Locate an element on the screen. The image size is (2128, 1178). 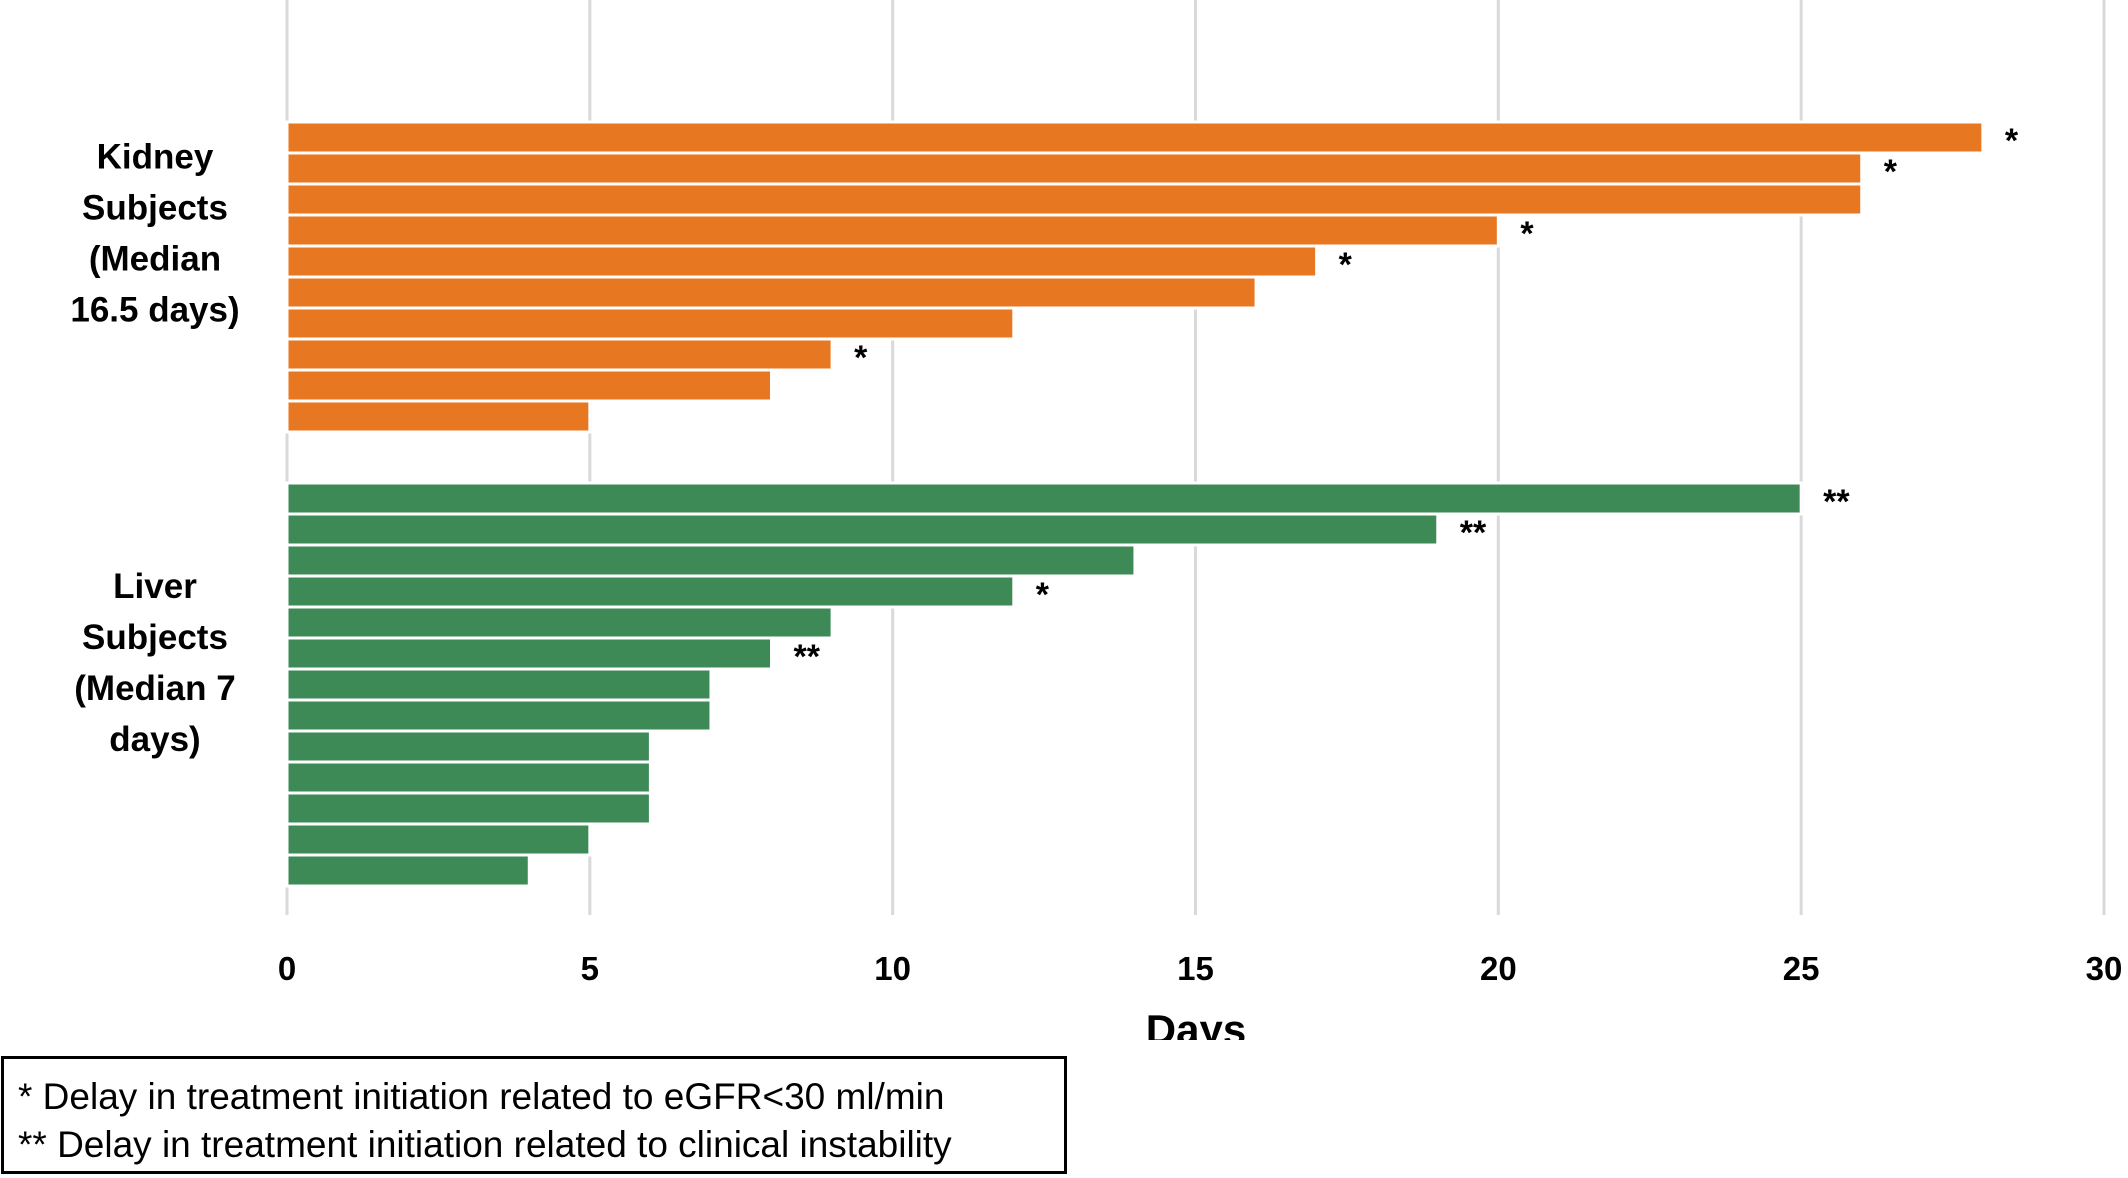
group-label-line: 16.5 days) is located at coordinates (154, 310).